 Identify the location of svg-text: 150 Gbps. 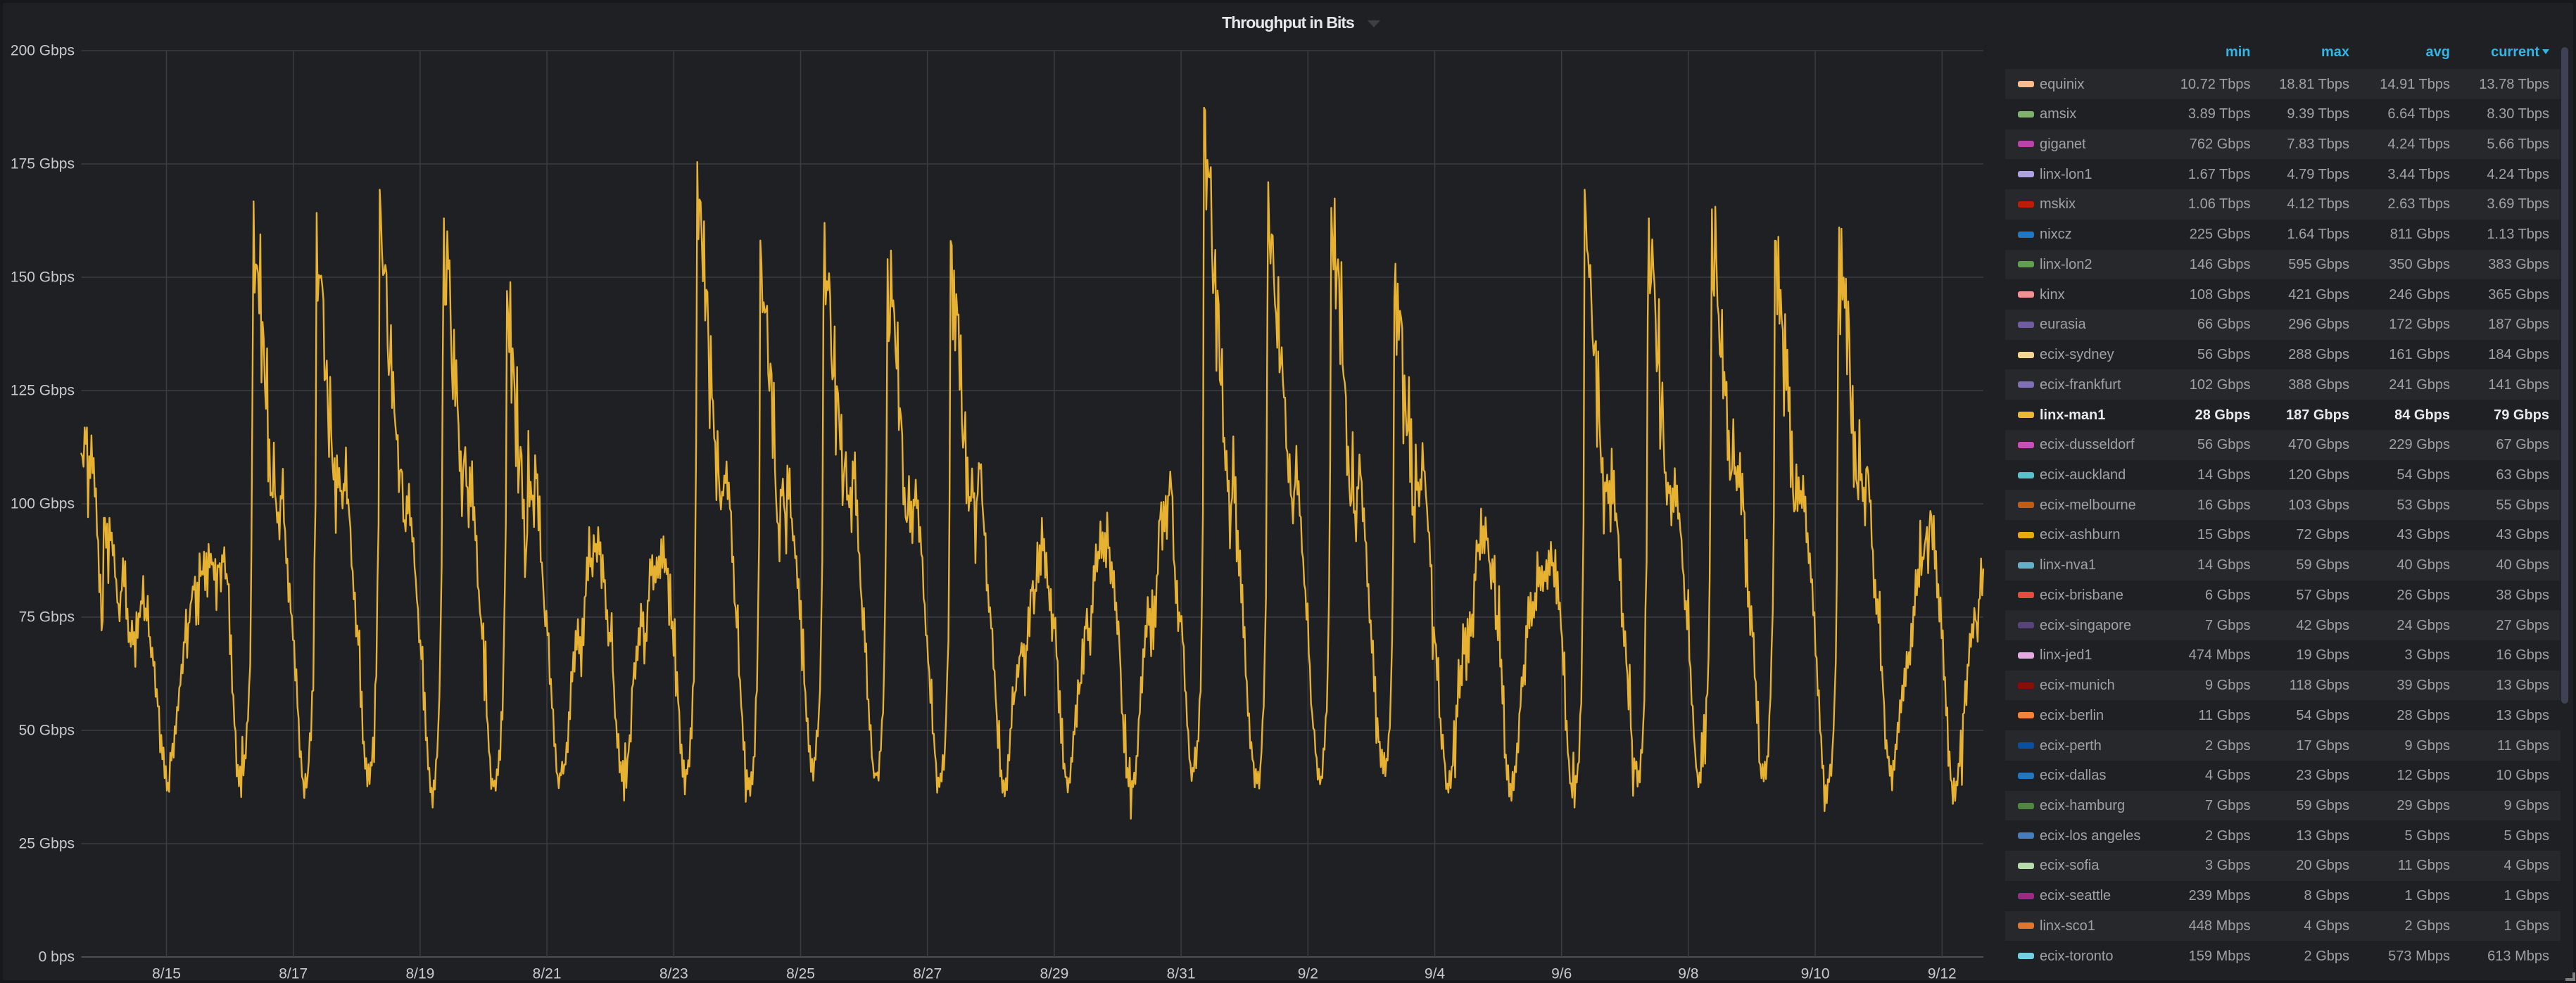
(43, 277).